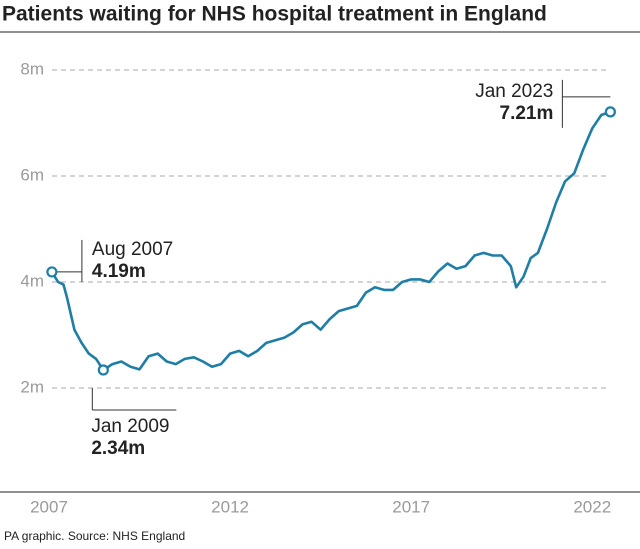  Describe the element at coordinates (119, 271) in the screenshot. I see `annotation-value: 4.19m` at that location.